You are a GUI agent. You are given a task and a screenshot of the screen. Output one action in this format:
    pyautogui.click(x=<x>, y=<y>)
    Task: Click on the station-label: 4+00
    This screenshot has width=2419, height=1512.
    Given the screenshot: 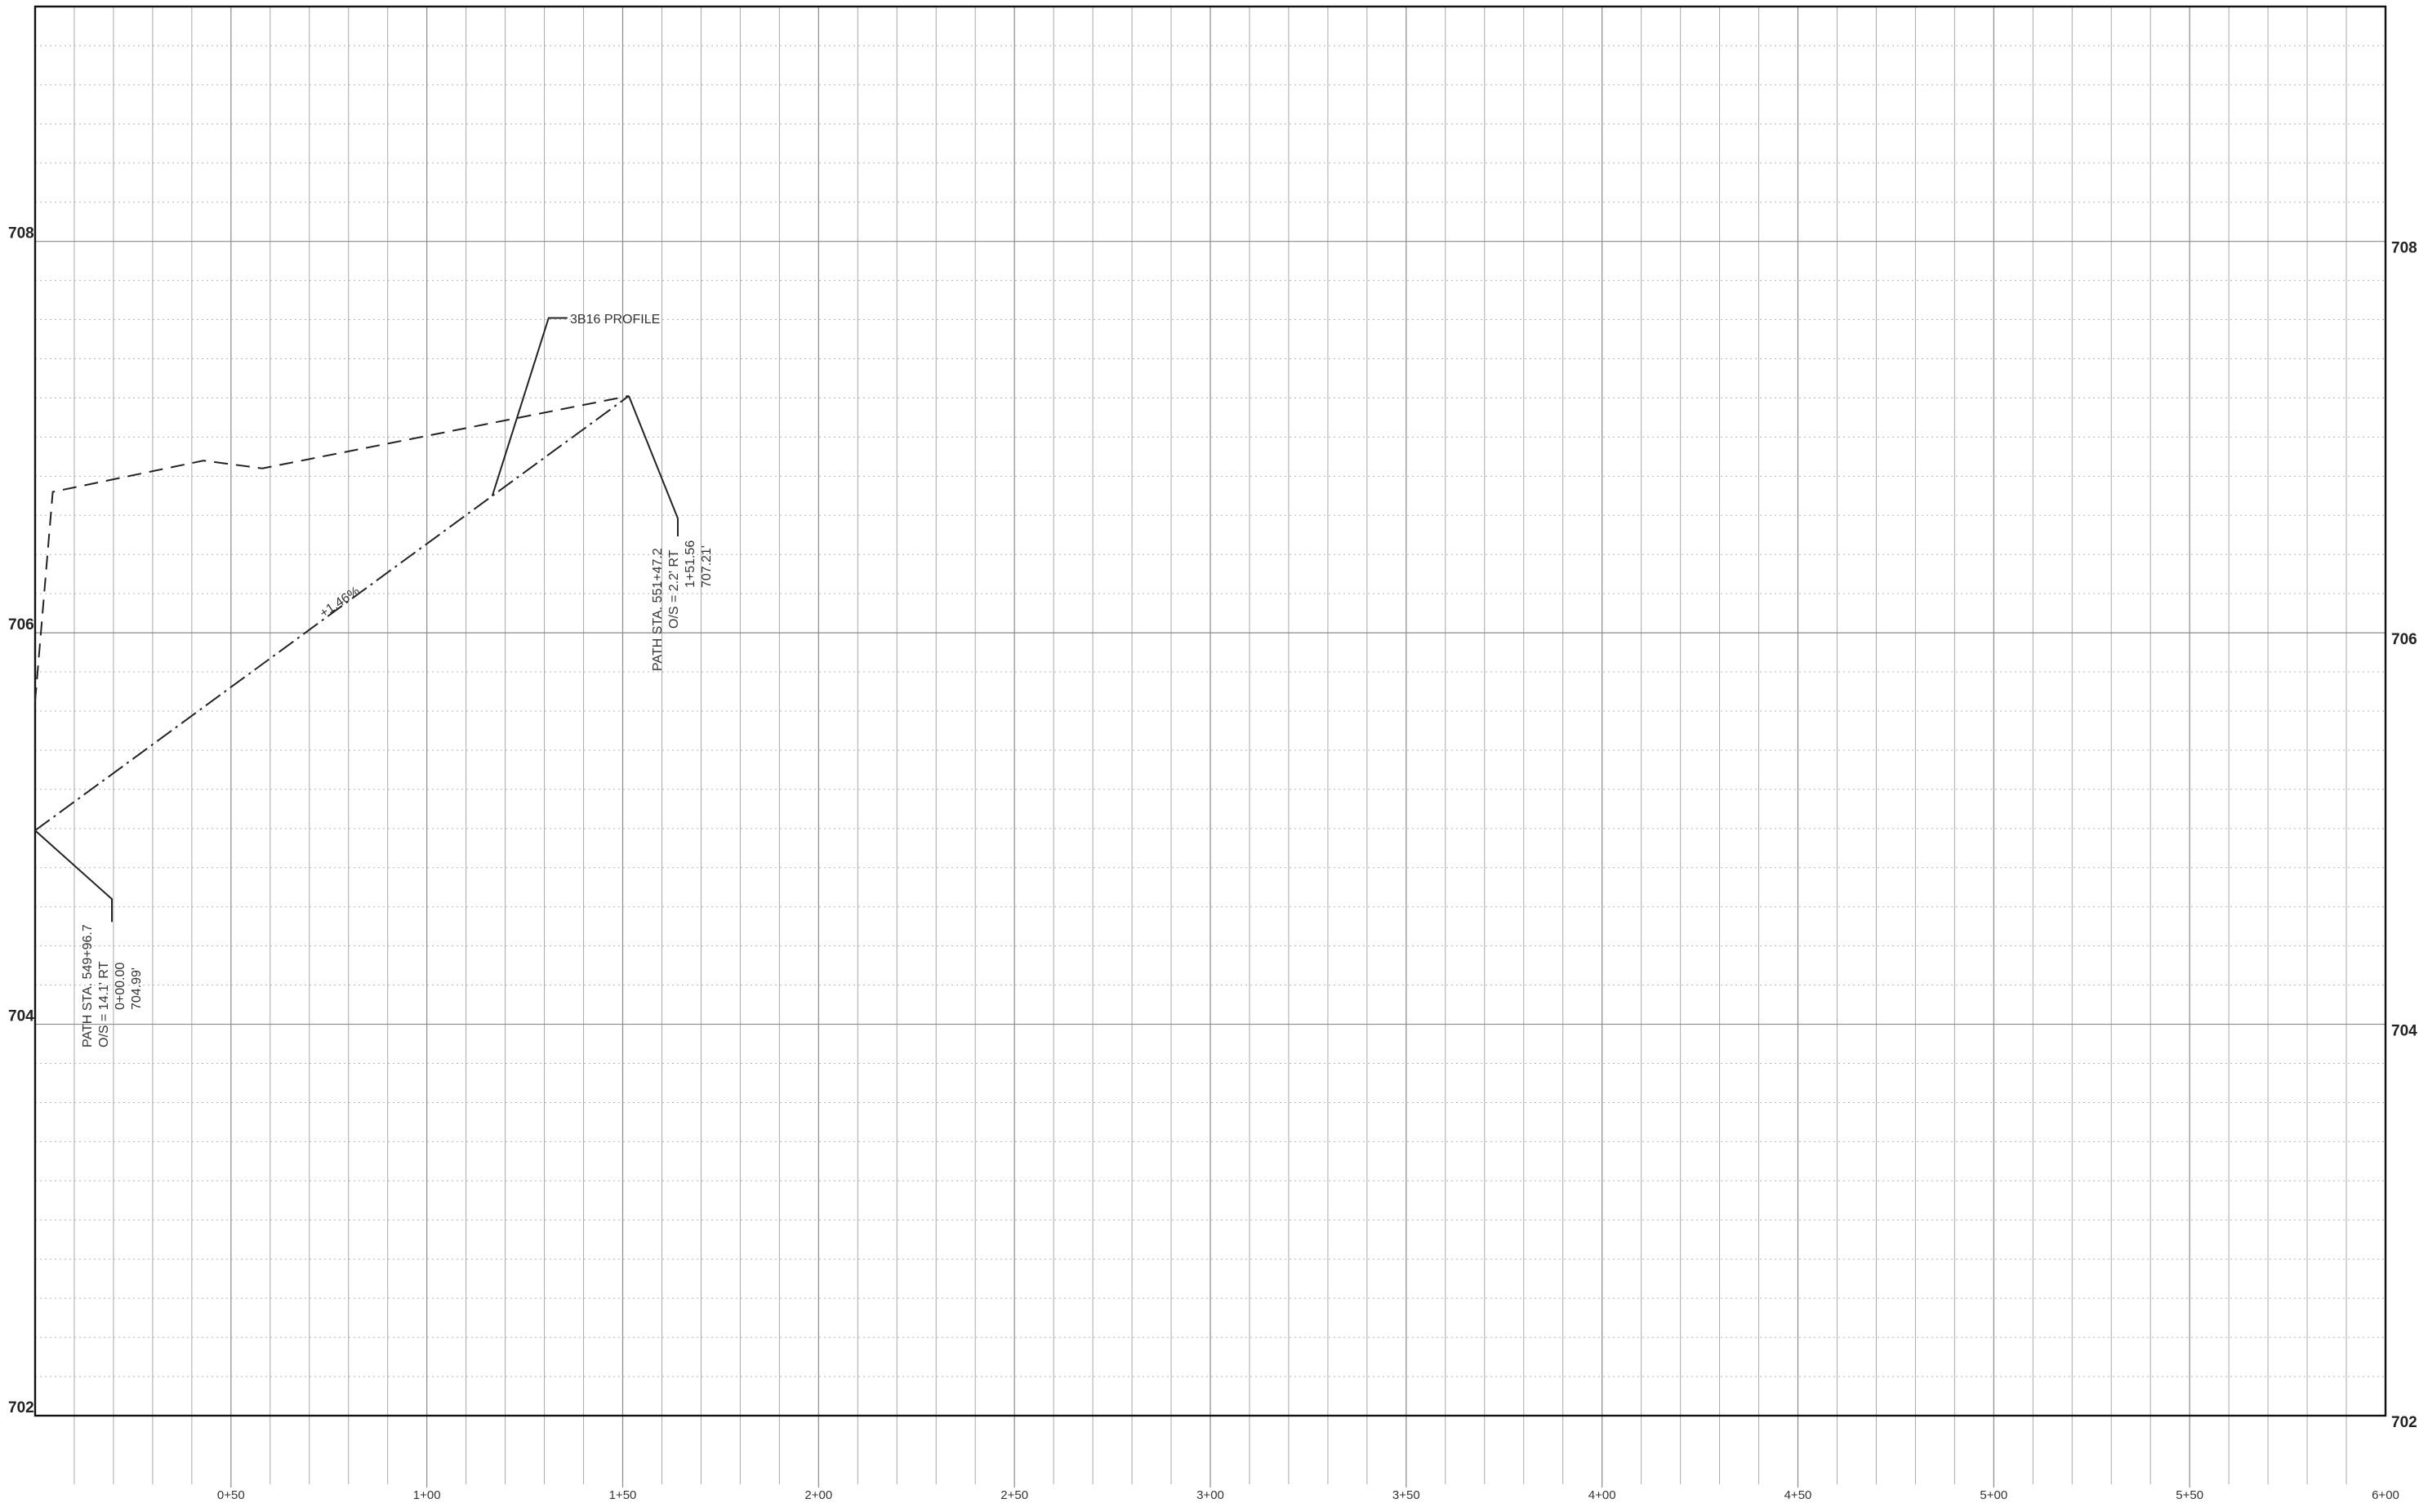 What is the action you would take?
    pyautogui.click(x=1602, y=1495)
    